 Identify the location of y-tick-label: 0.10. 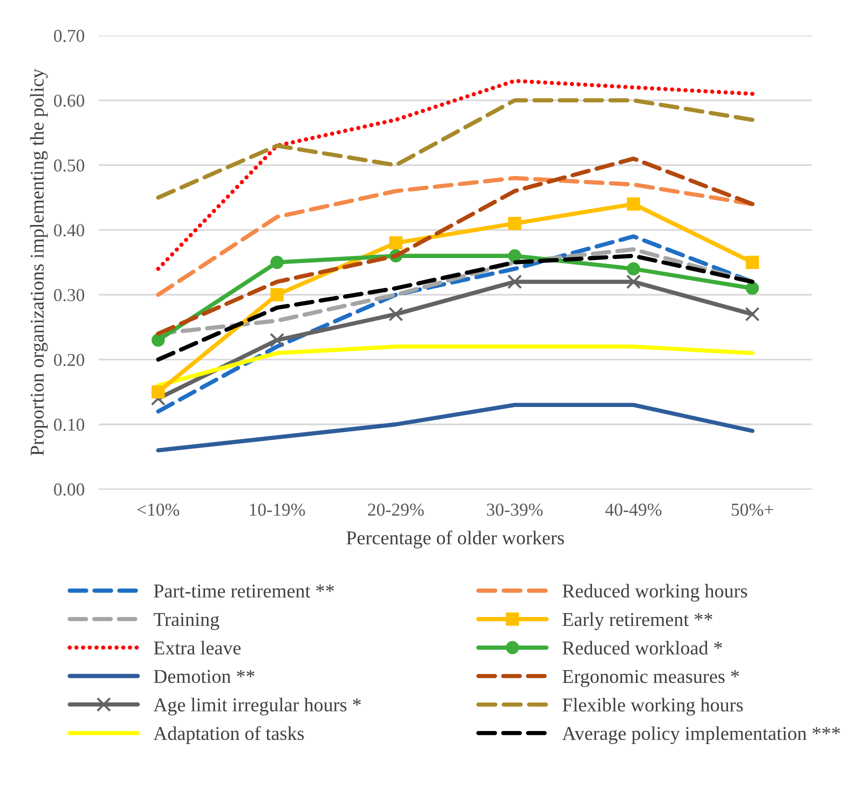
(69, 424).